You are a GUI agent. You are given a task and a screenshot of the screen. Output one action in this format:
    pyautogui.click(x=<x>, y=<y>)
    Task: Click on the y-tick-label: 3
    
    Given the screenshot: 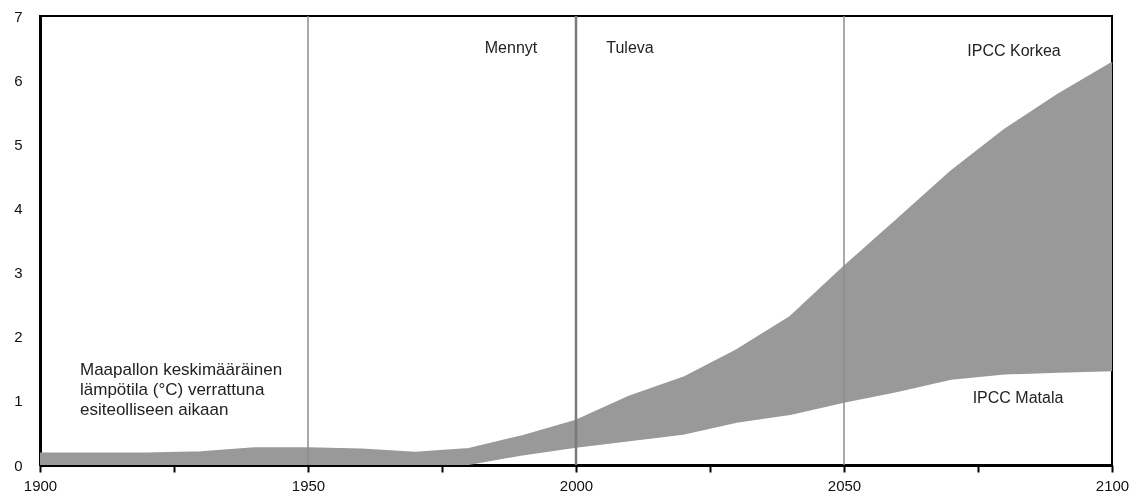 What is the action you would take?
    pyautogui.click(x=18, y=273)
    